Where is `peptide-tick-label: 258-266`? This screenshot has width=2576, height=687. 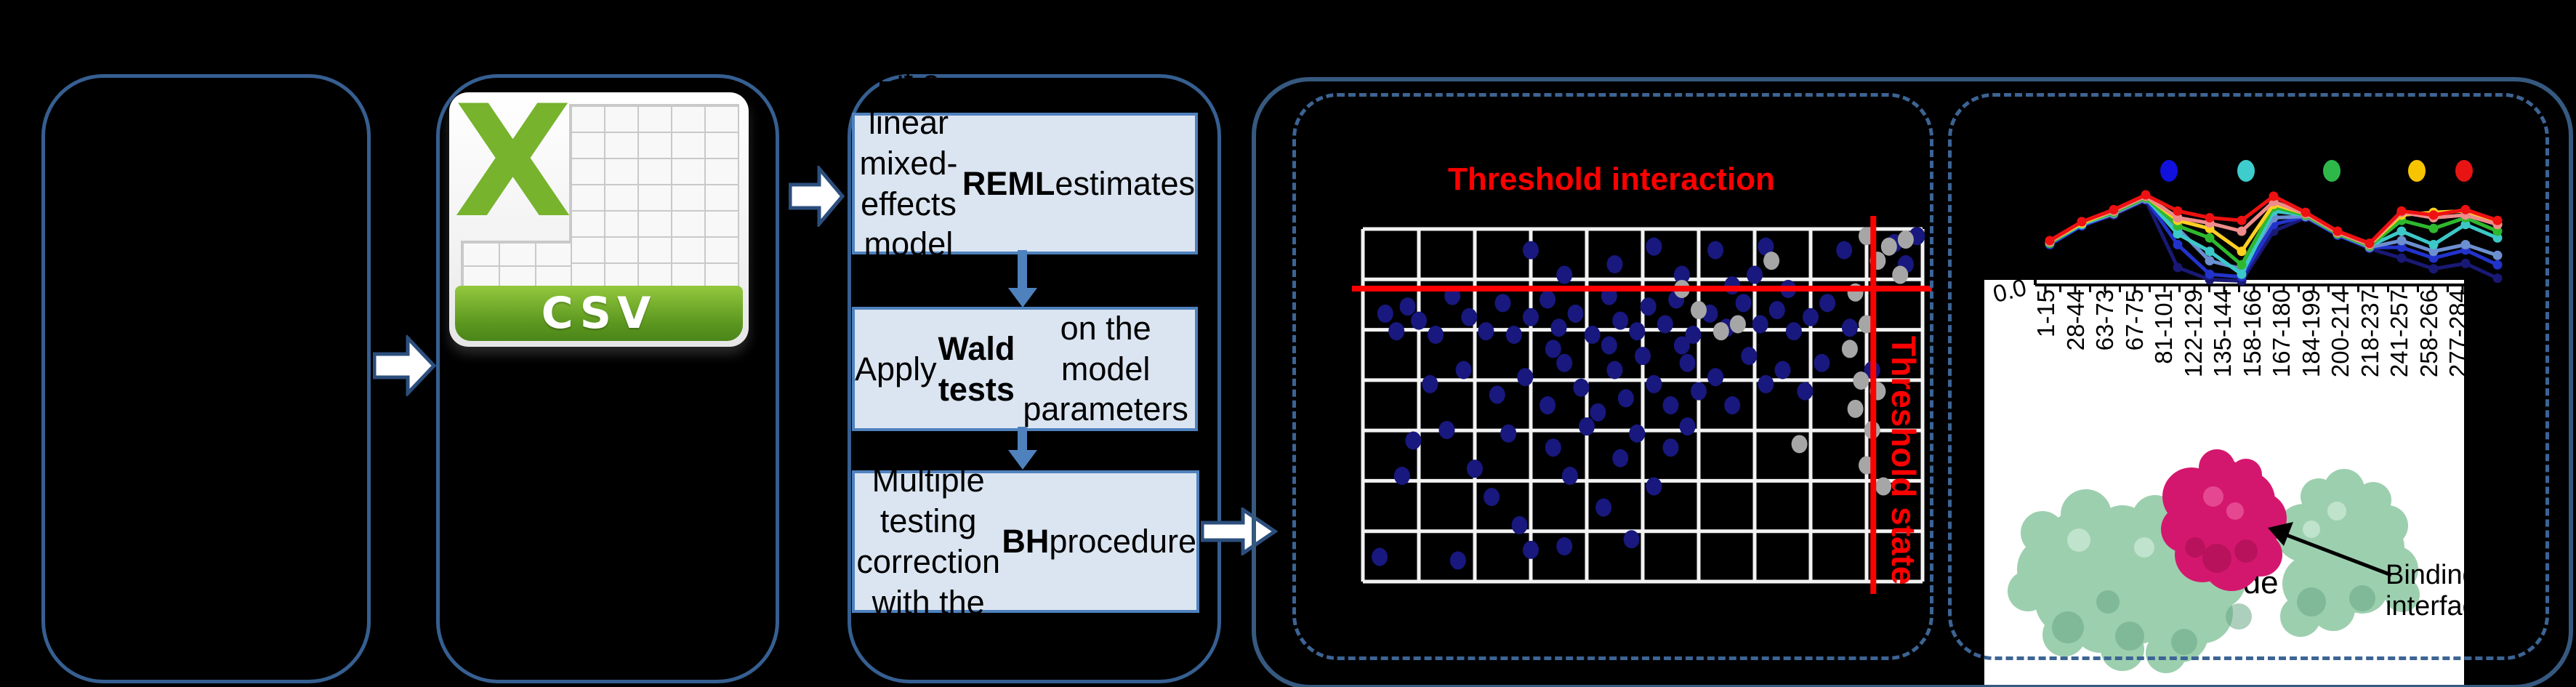 peptide-tick-label: 258-266 is located at coordinates (2428, 333).